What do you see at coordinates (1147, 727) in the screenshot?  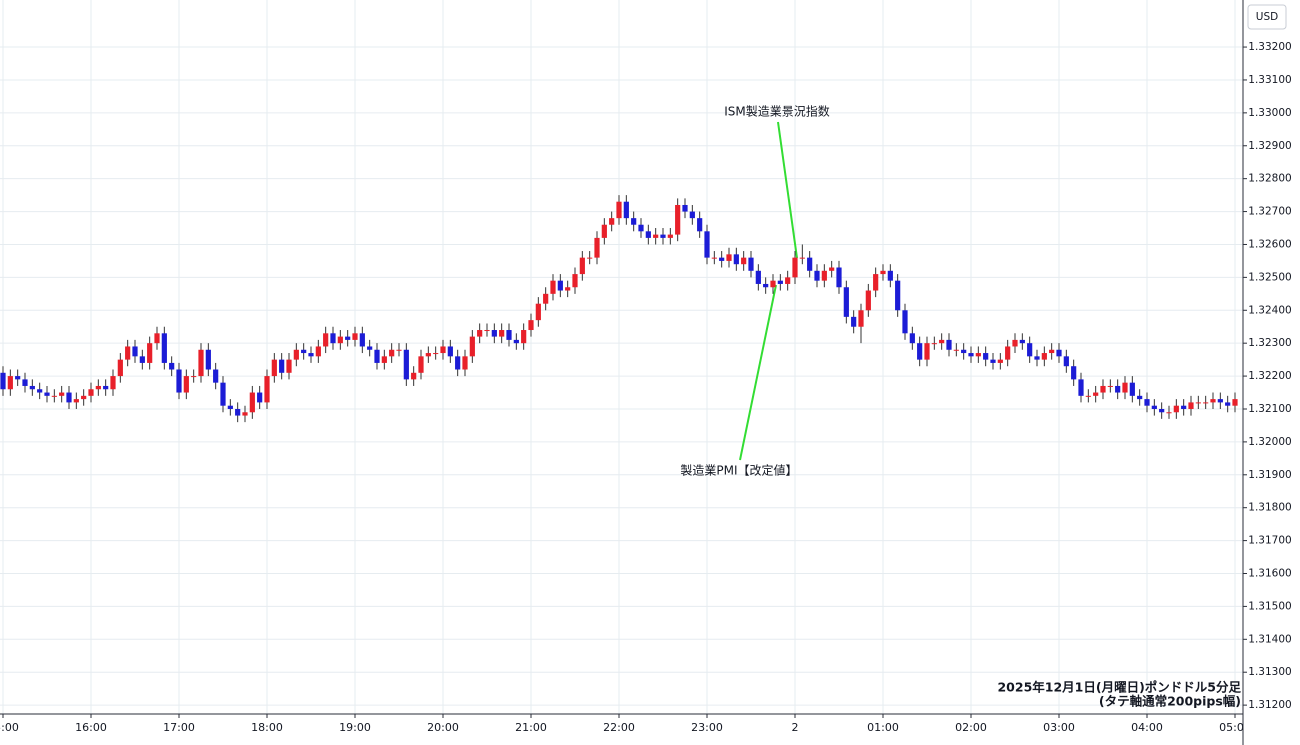 I see `x-tick-label: 04:00` at bounding box center [1147, 727].